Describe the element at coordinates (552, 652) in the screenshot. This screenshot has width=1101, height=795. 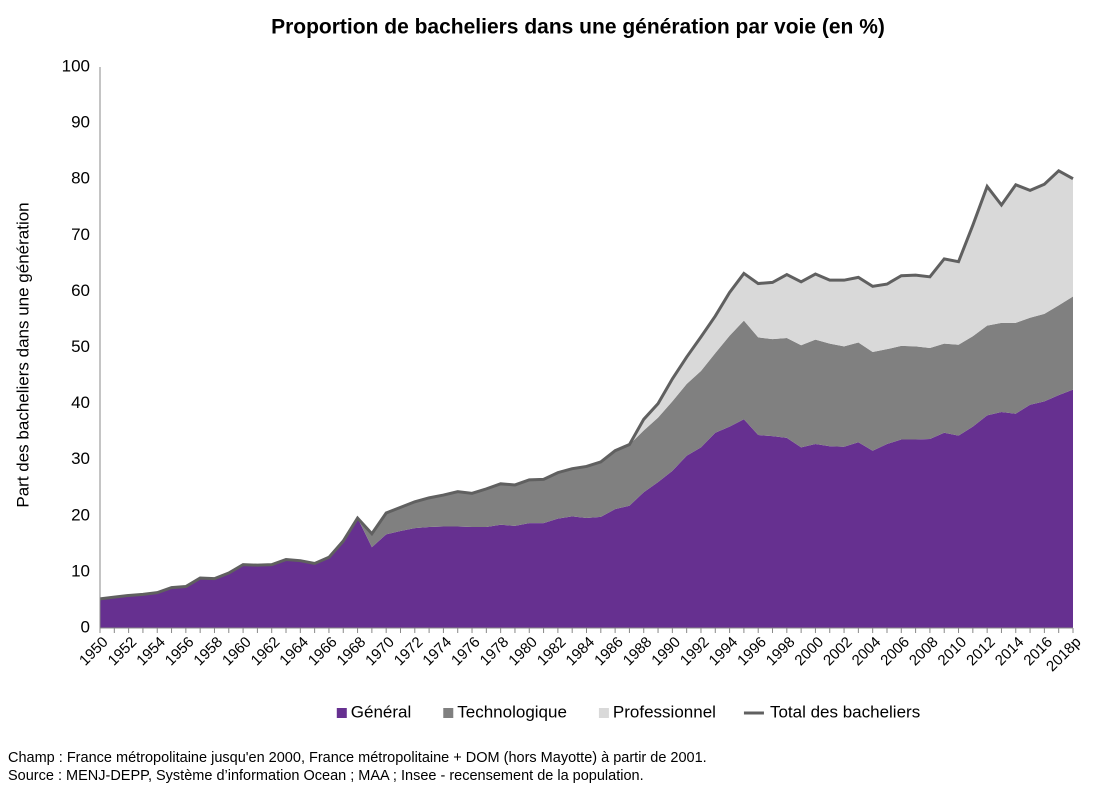
I see `x-tick-label: 1982` at that location.